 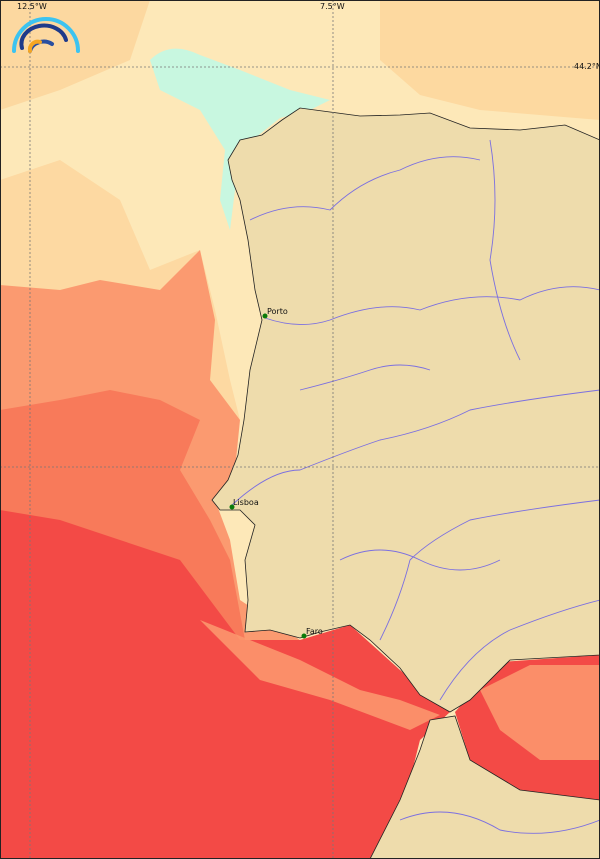 What do you see at coordinates (505, 250) in the screenshot?
I see `river-north` at bounding box center [505, 250].